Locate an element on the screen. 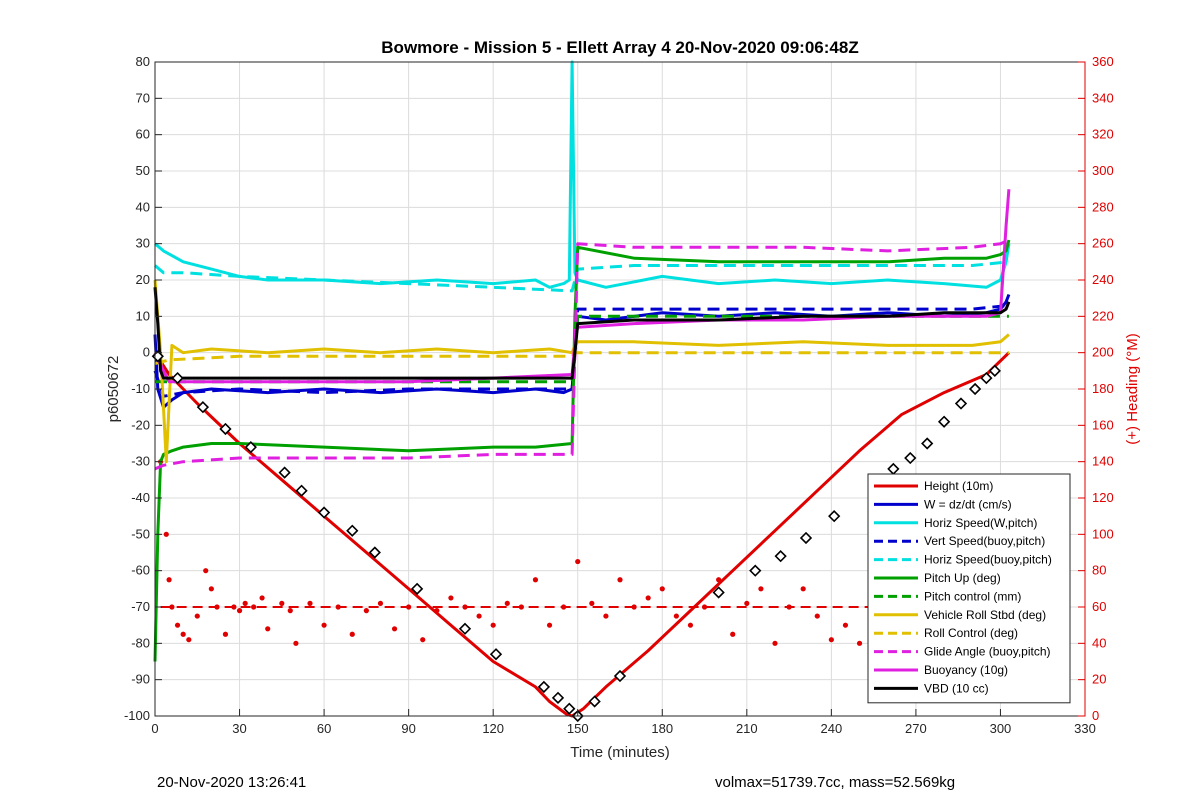 The image size is (1200, 809). y-tick-label: -100 is located at coordinates (137, 715).